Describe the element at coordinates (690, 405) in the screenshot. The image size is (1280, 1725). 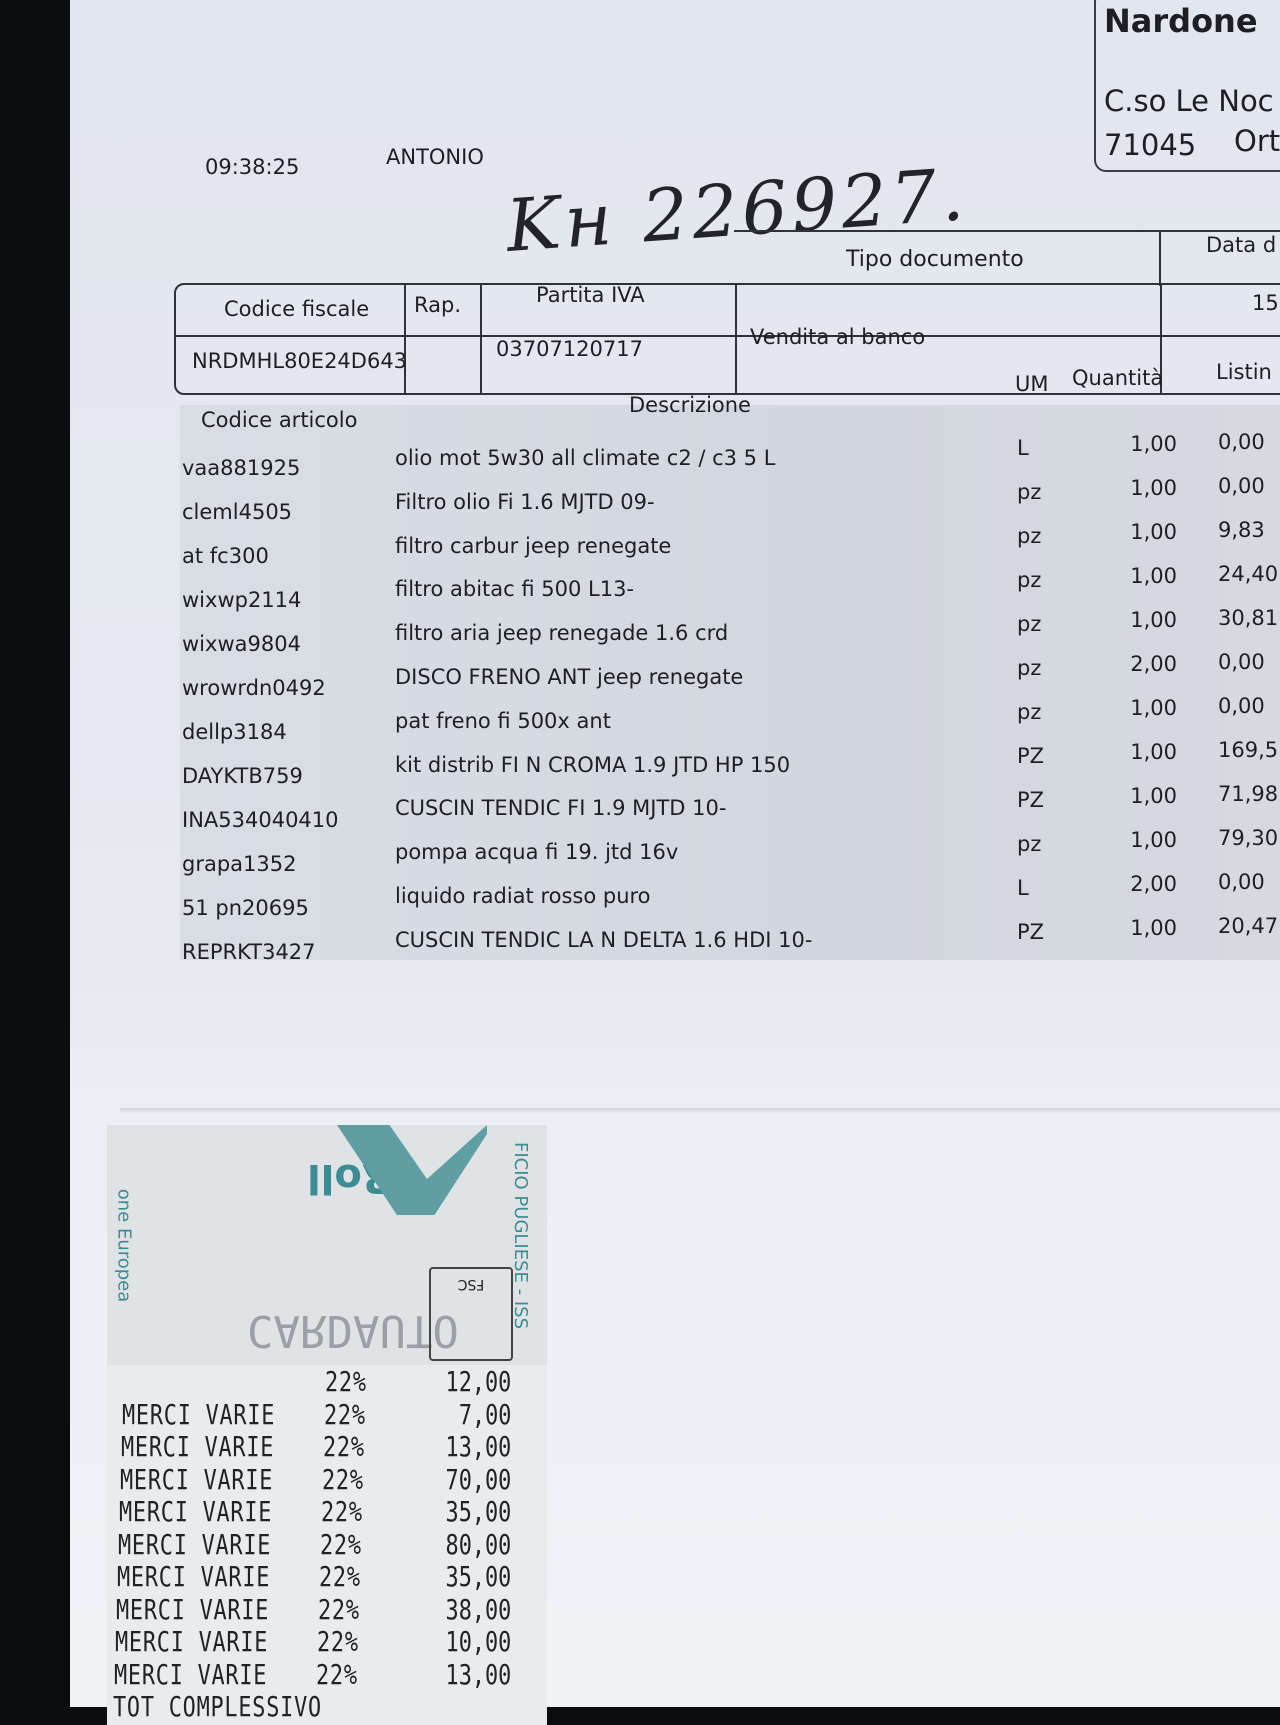
I see `col-descrizione: Descrizione` at that location.